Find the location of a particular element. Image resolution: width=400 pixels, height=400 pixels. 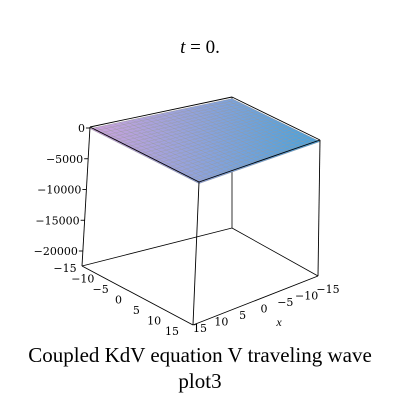

z-tick-label: −15000 is located at coordinates (57, 220).